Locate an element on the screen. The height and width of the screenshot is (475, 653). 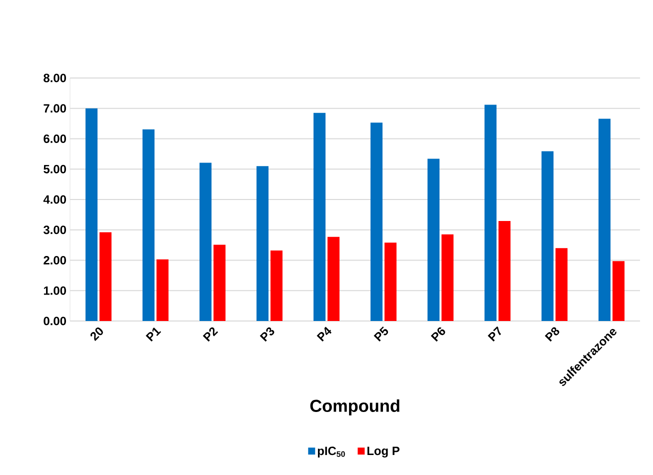
x-axis-title: Compound is located at coordinates (355, 407).